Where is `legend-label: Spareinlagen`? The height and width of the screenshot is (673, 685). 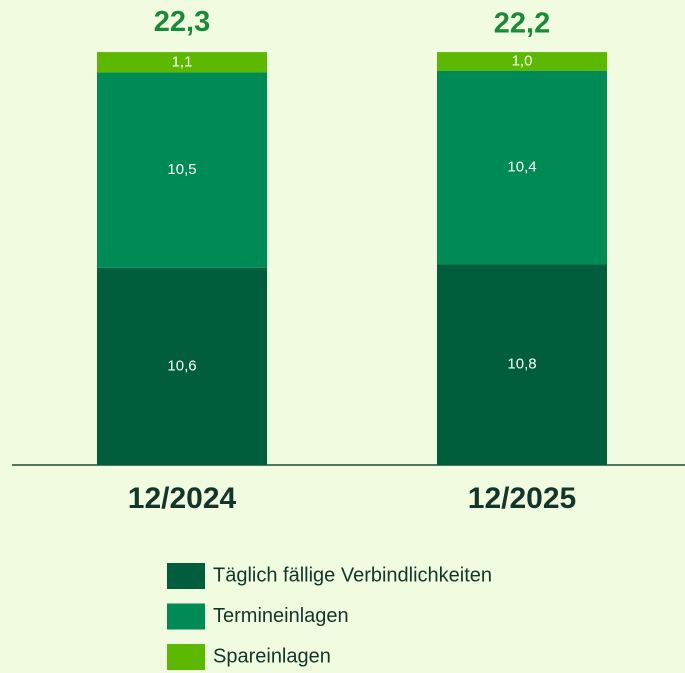
legend-label: Spareinlagen is located at coordinates (272, 656).